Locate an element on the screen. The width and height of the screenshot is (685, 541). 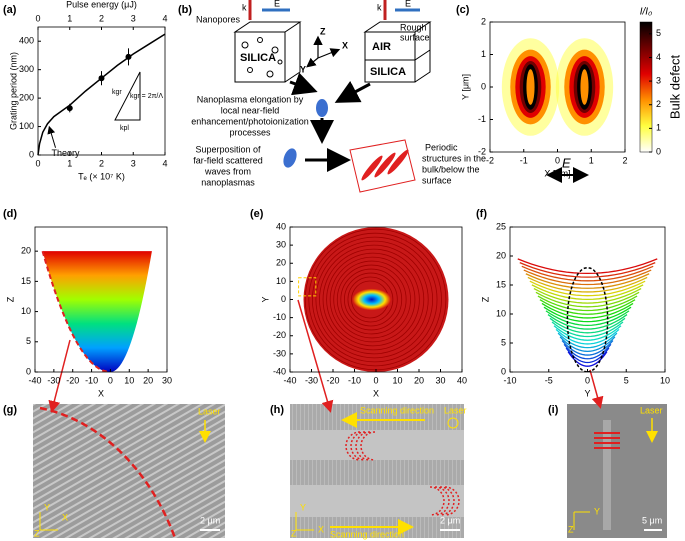
surface is located at coordinates (97, 311).